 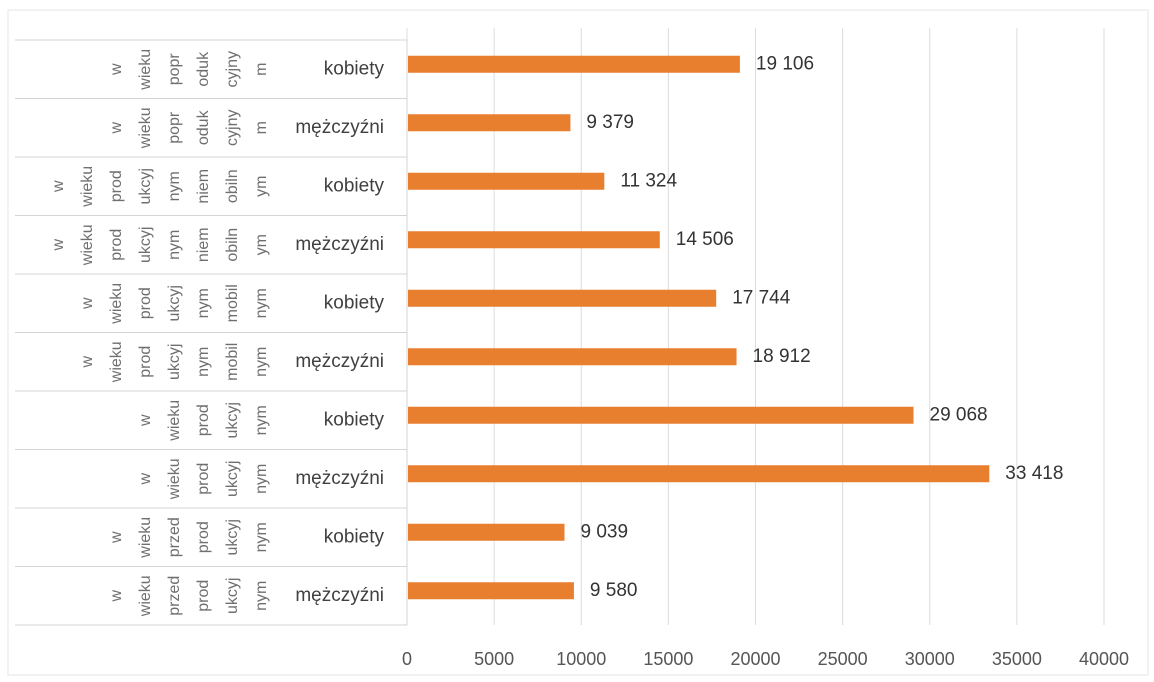 What do you see at coordinates (614, 590) in the screenshot?
I see `data-label: 9 580` at bounding box center [614, 590].